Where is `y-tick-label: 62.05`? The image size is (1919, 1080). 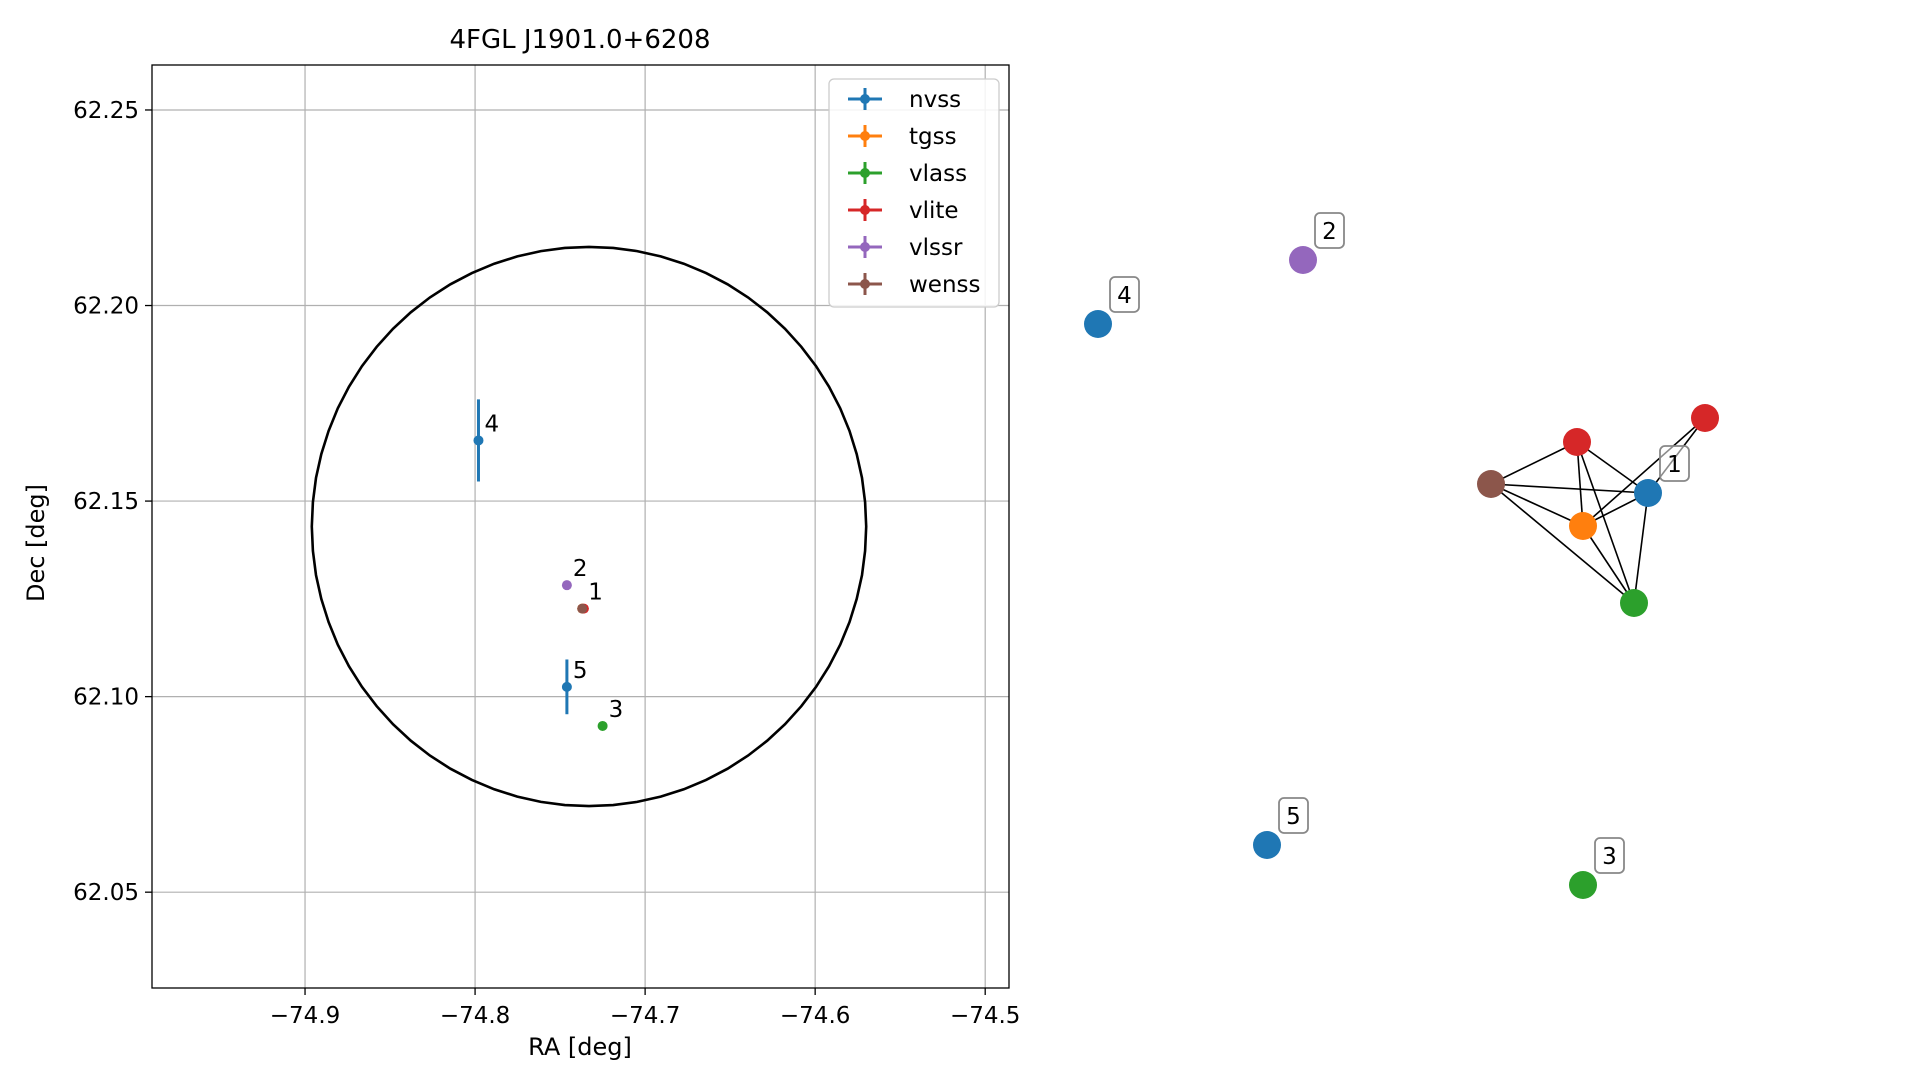
y-tick-label: 62.05 is located at coordinates (106, 893).